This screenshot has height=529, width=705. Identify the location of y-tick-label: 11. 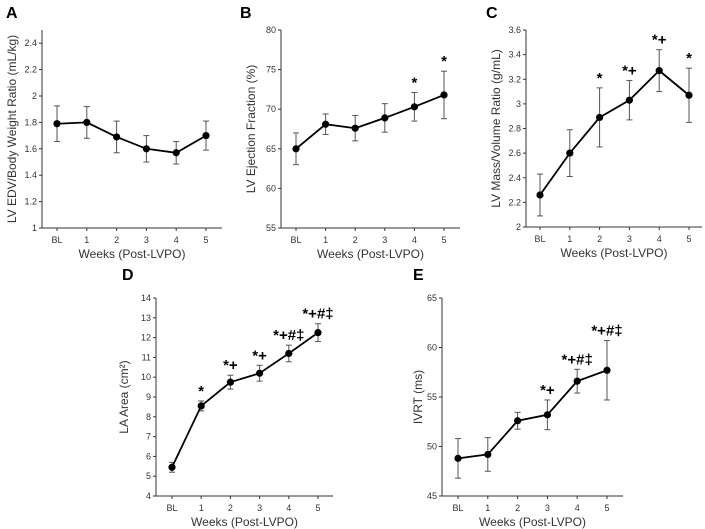
(146, 357).